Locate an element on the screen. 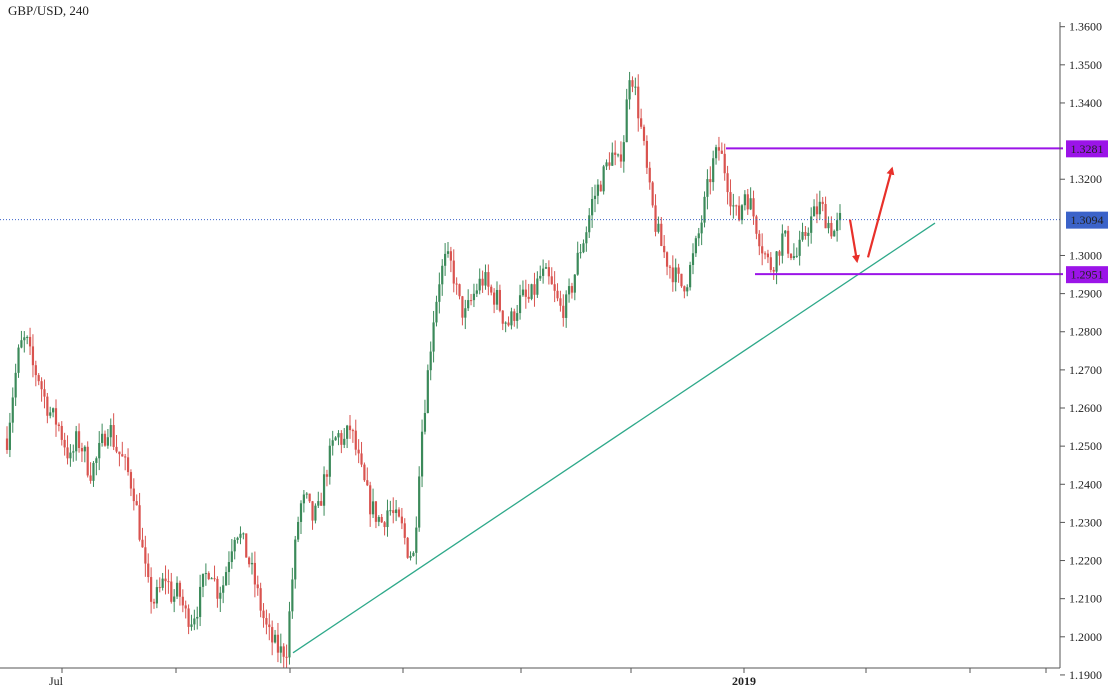  down-arrow is located at coordinates (854, 241).